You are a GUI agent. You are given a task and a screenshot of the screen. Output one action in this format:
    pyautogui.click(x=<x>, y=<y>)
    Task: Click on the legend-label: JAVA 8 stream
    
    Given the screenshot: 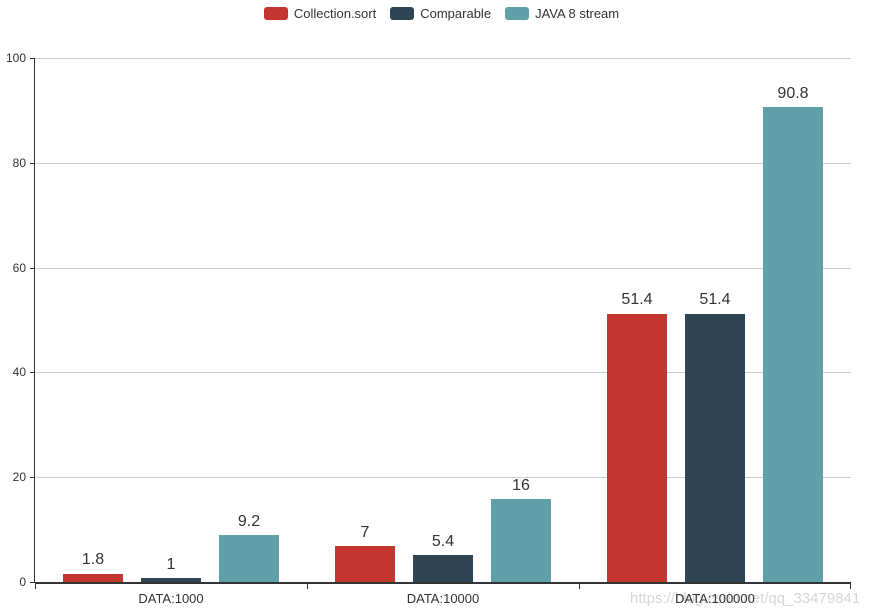 What is the action you would take?
    pyautogui.click(x=577, y=13)
    